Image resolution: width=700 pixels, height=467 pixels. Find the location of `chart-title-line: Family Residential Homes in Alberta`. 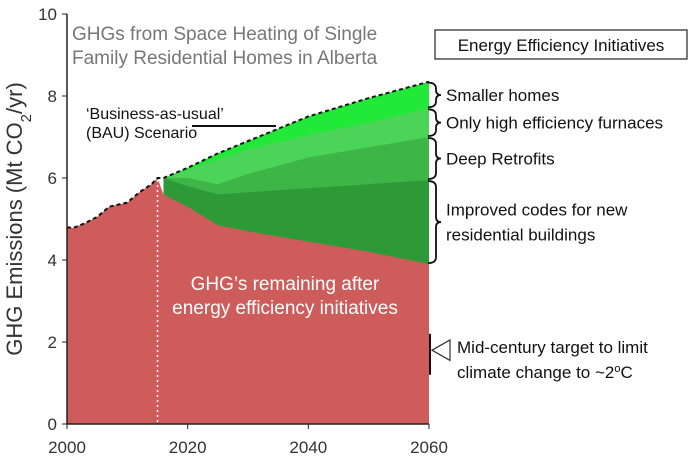

chart-title-line: Family Residential Homes in Alberta is located at coordinates (225, 58).